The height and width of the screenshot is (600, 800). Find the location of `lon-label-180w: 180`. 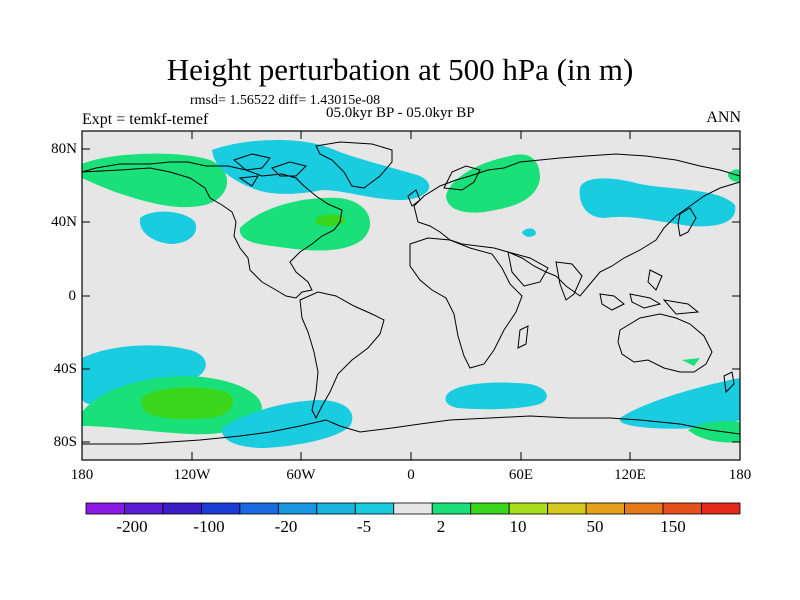

lon-label-180w: 180 is located at coordinates (82, 475).